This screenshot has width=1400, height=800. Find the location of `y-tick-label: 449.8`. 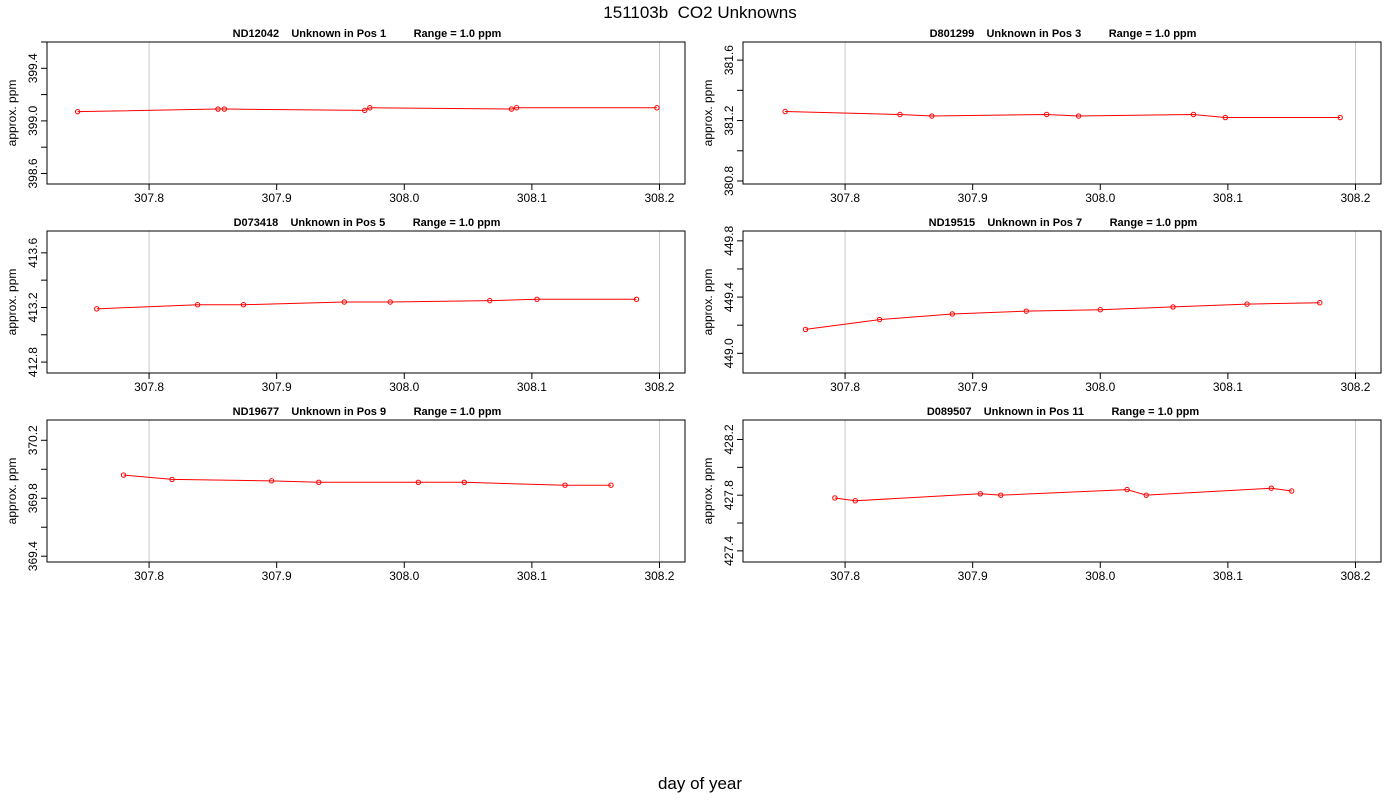

y-tick-label: 449.8 is located at coordinates (729, 241).